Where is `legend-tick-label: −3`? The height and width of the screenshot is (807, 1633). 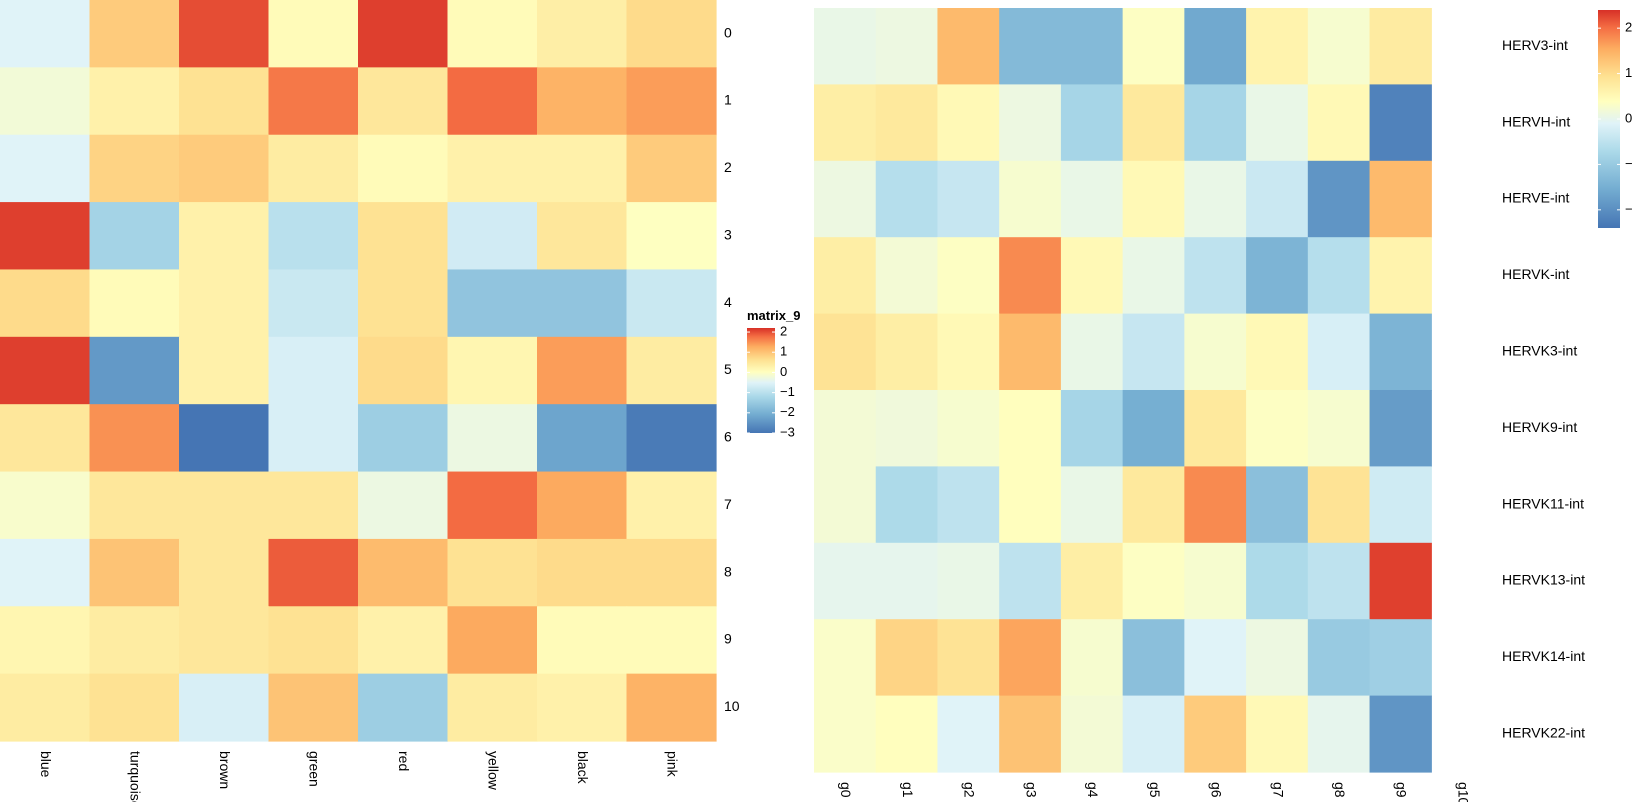
legend-tick-label: −3 is located at coordinates (787, 431).